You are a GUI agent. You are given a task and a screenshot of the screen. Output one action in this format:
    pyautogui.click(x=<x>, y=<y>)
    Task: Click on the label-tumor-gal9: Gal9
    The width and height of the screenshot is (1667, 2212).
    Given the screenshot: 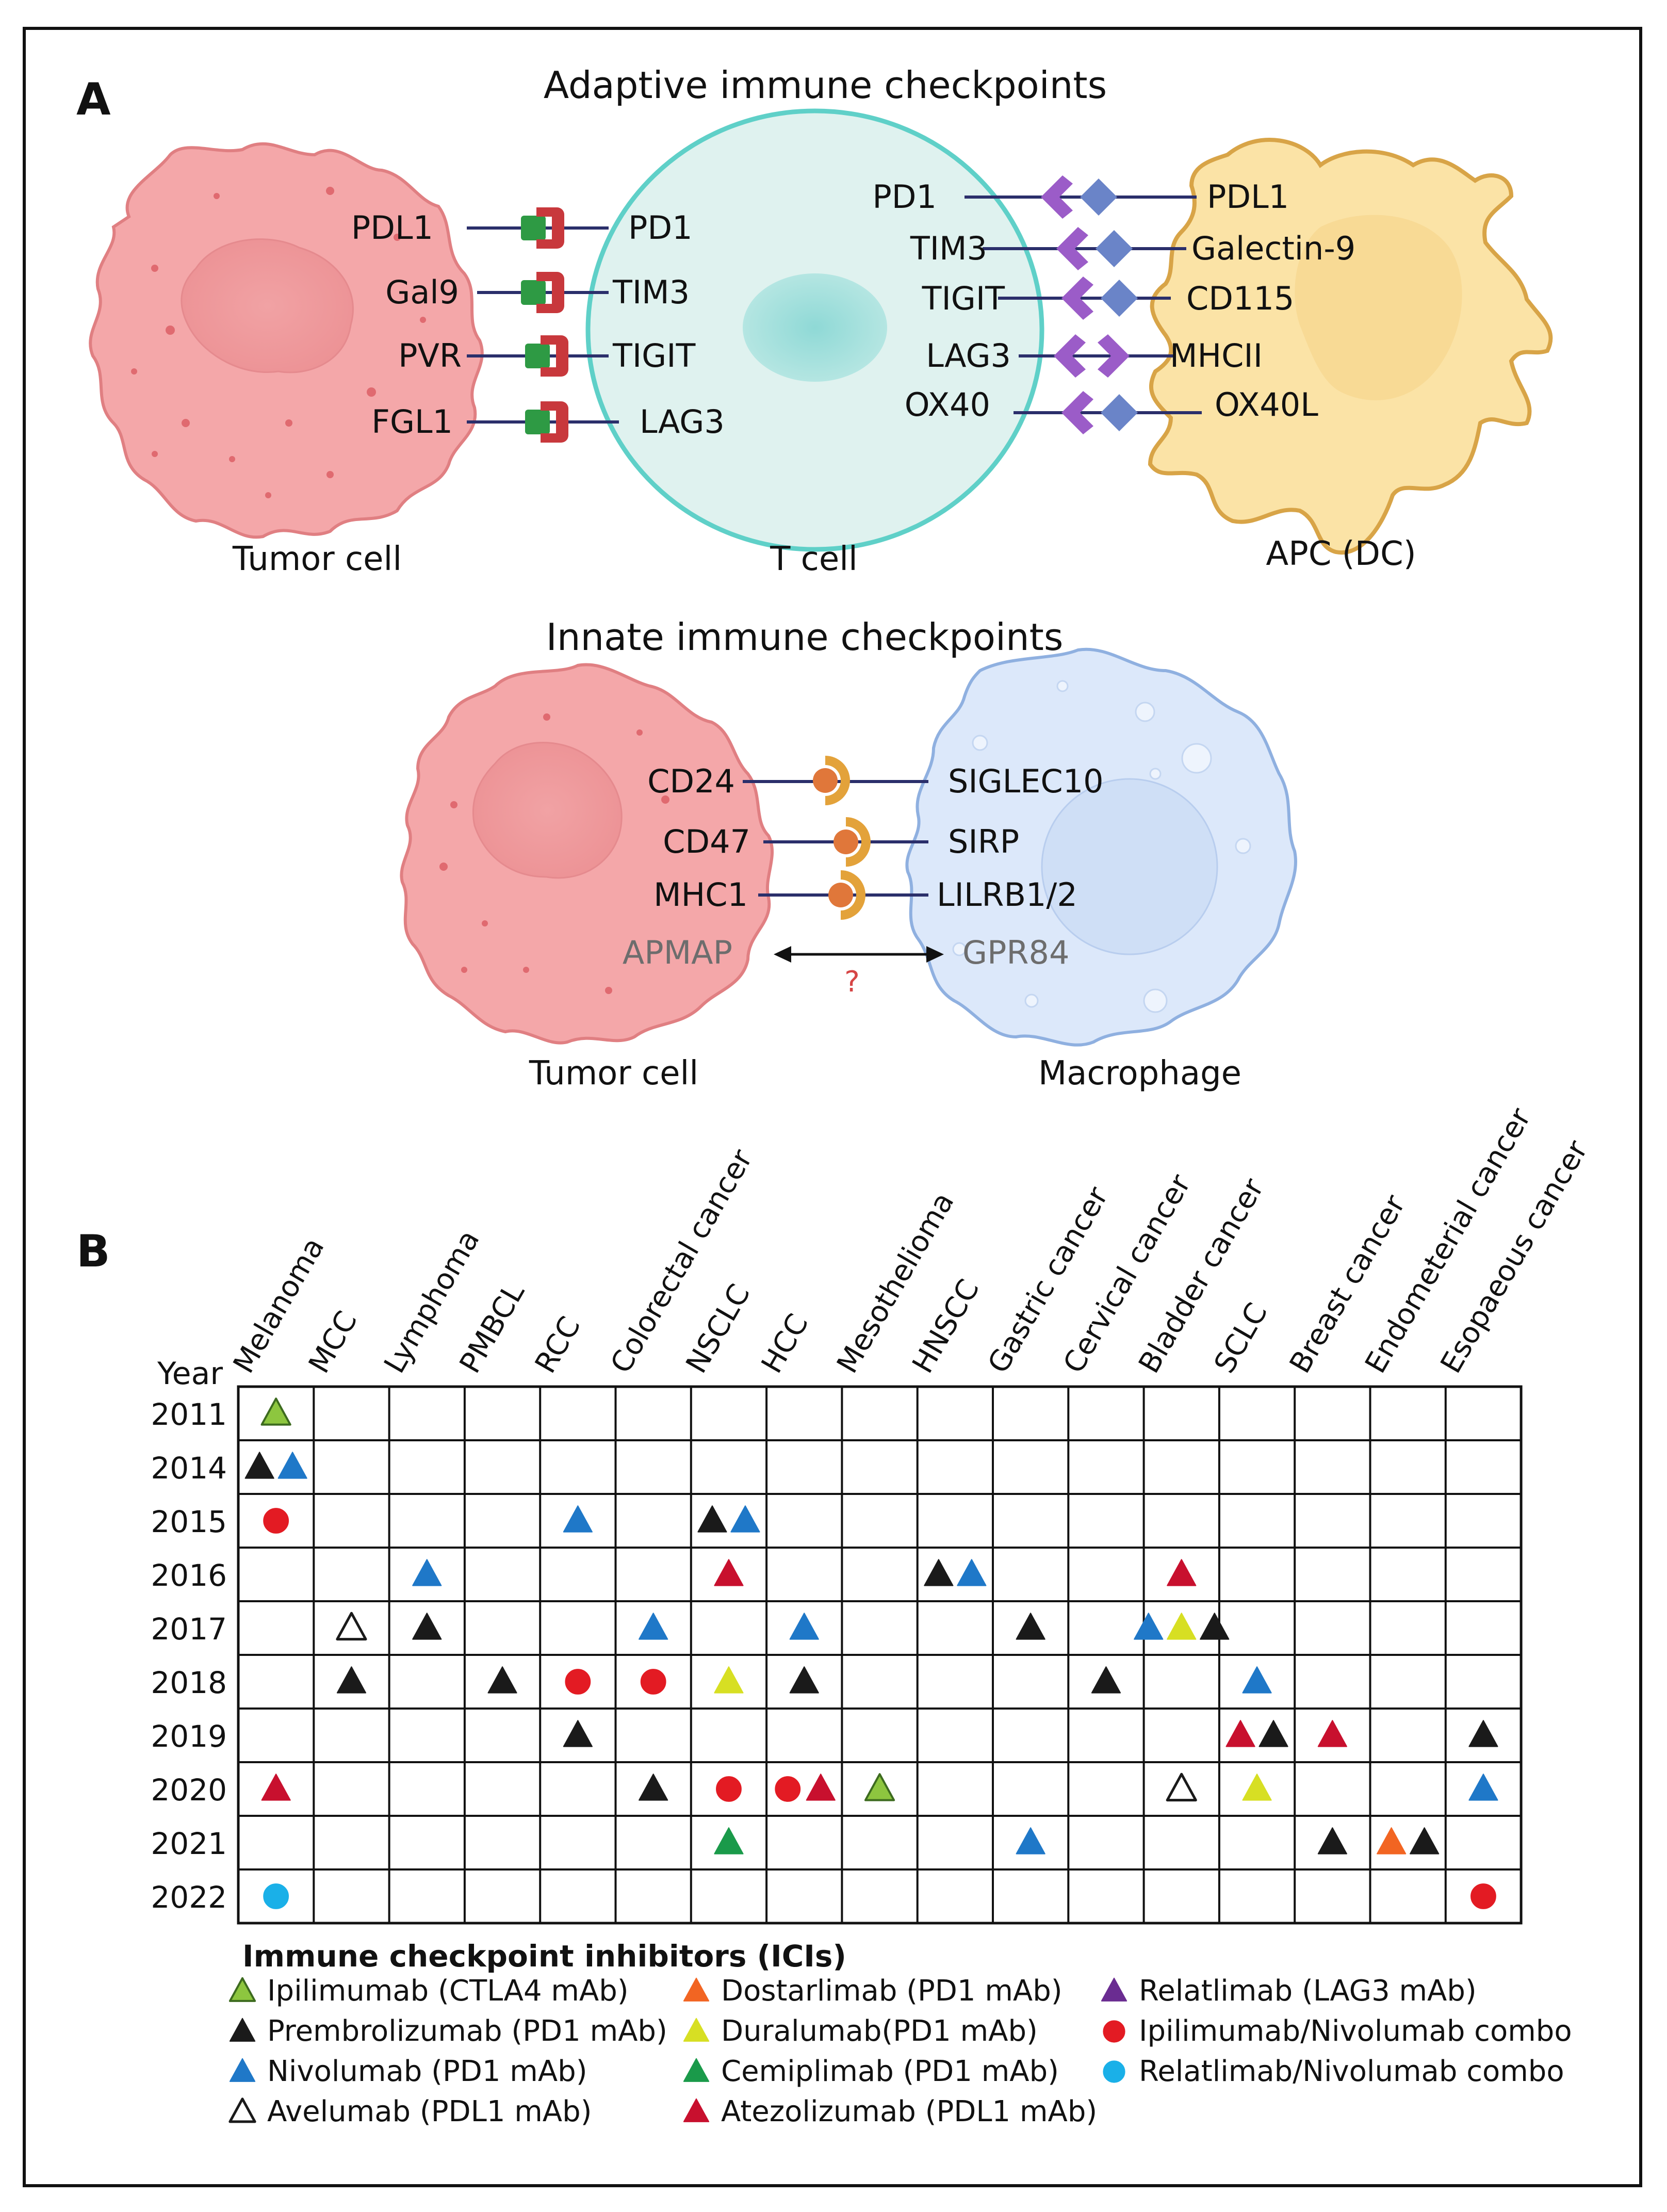 What is the action you would take?
    pyautogui.click(x=422, y=292)
    